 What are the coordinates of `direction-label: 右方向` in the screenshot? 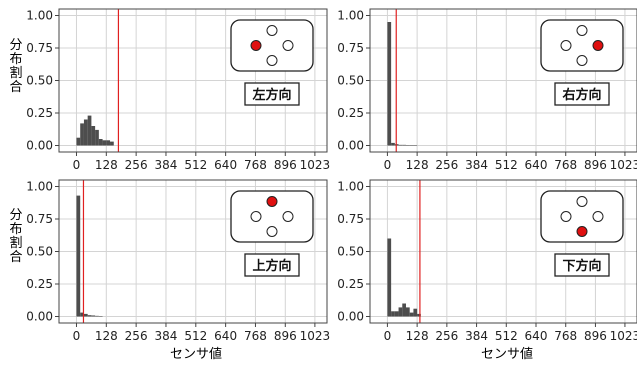 It's located at (581, 95).